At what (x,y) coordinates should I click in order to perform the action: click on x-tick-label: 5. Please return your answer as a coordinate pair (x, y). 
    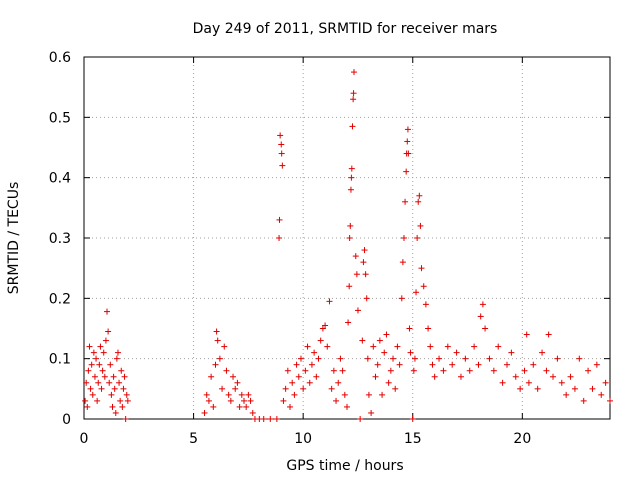
    Looking at the image, I should click on (193, 439).